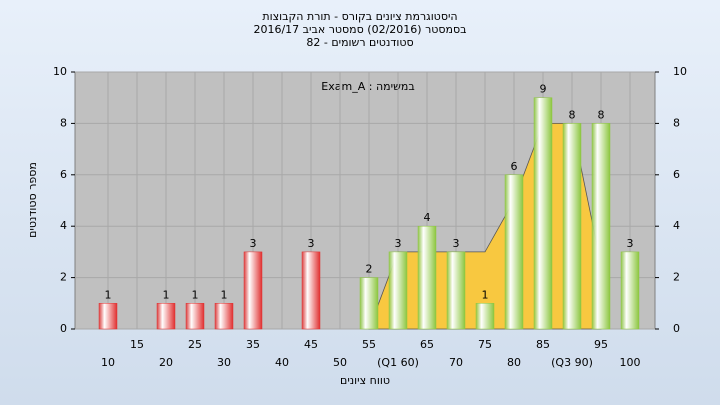  I want to click on x-tick-label: 70, so click(456, 362).